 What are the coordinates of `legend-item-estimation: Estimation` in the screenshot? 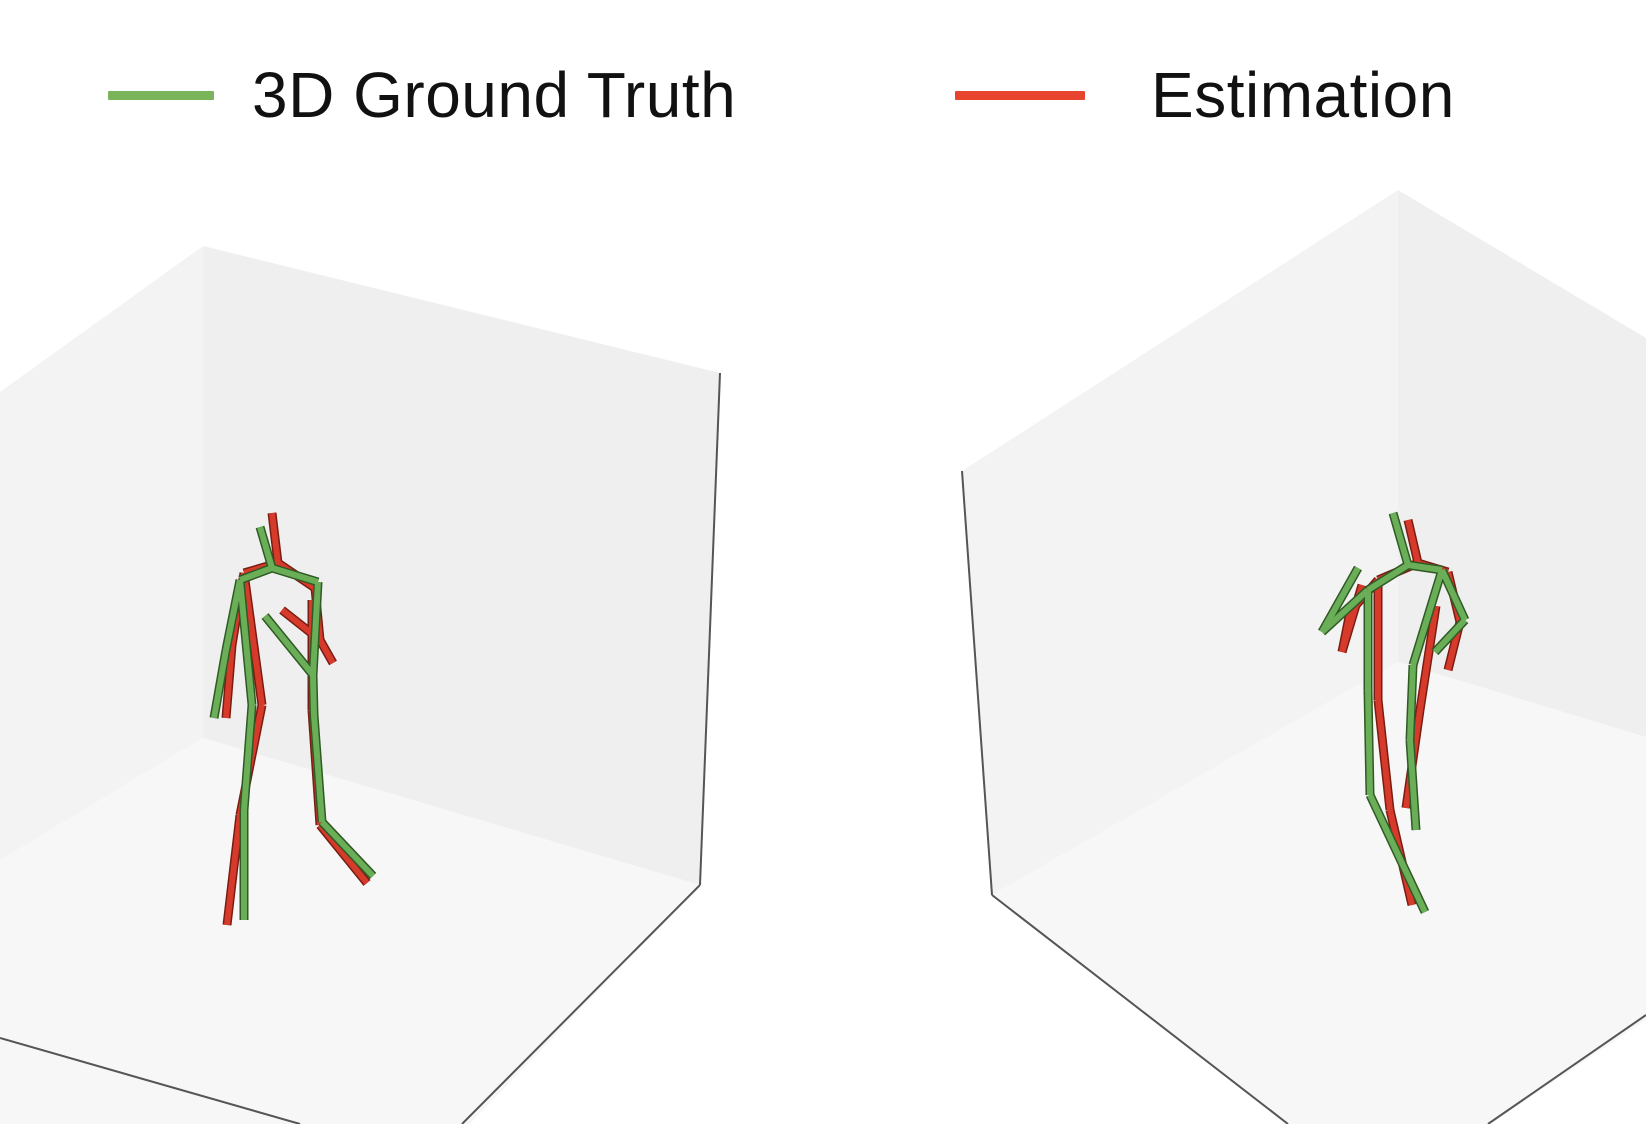 It's located at (1205, 95).